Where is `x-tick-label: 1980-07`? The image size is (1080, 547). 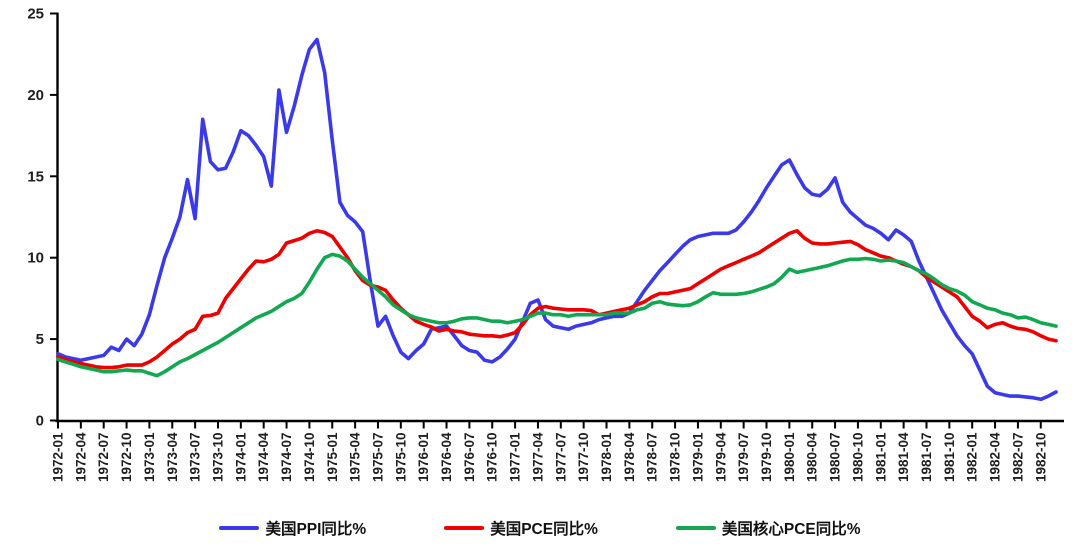 x-tick-label: 1980-07 is located at coordinates (835, 458).